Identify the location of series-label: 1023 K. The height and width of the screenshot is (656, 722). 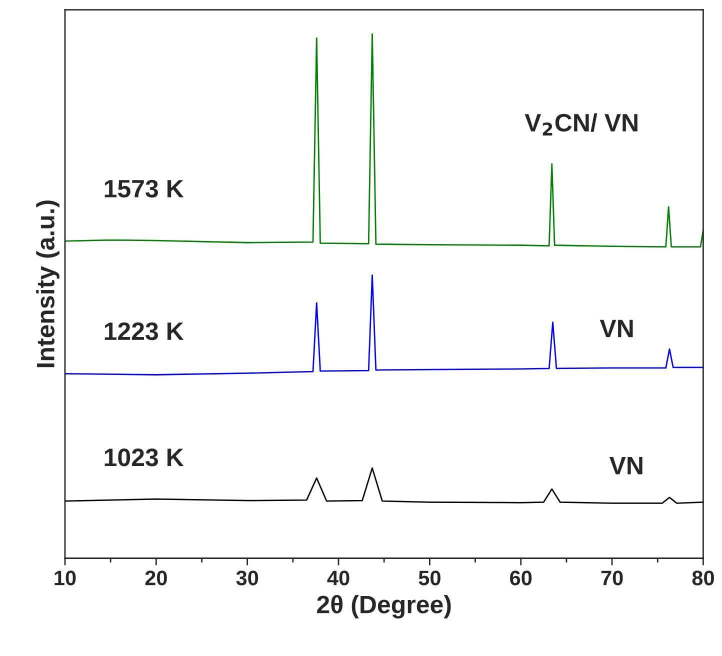
(144, 457).